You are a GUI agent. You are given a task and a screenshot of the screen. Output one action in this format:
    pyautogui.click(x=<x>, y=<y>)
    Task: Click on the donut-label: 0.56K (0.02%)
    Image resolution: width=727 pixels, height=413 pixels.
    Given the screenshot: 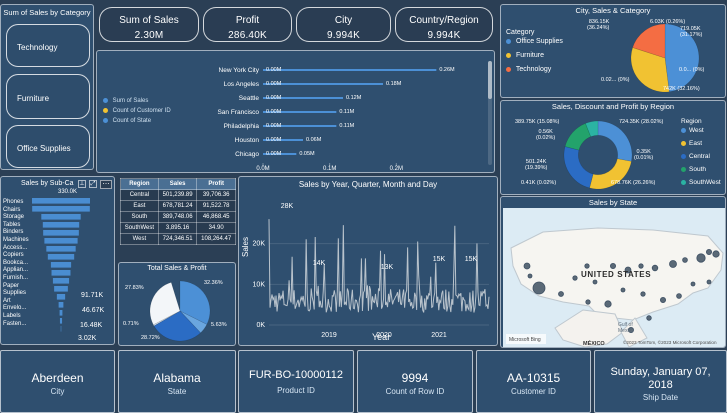 What is the action you would take?
    pyautogui.click(x=546, y=135)
    